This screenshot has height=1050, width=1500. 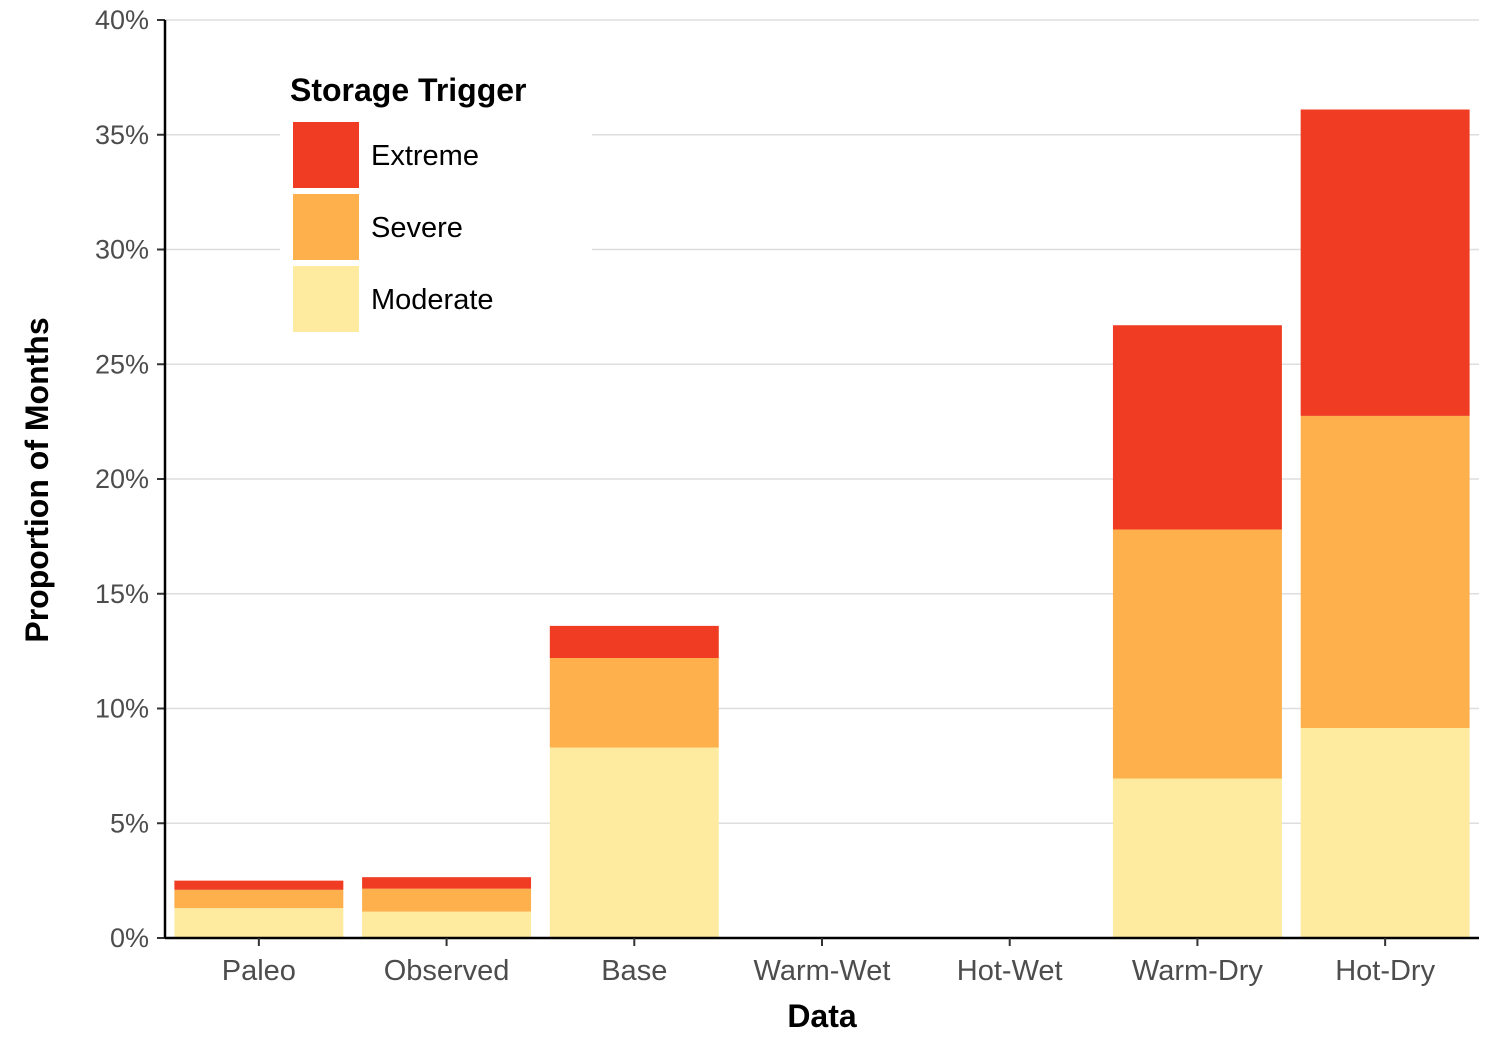 I want to click on y-tick-label: 0%, so click(x=129, y=938).